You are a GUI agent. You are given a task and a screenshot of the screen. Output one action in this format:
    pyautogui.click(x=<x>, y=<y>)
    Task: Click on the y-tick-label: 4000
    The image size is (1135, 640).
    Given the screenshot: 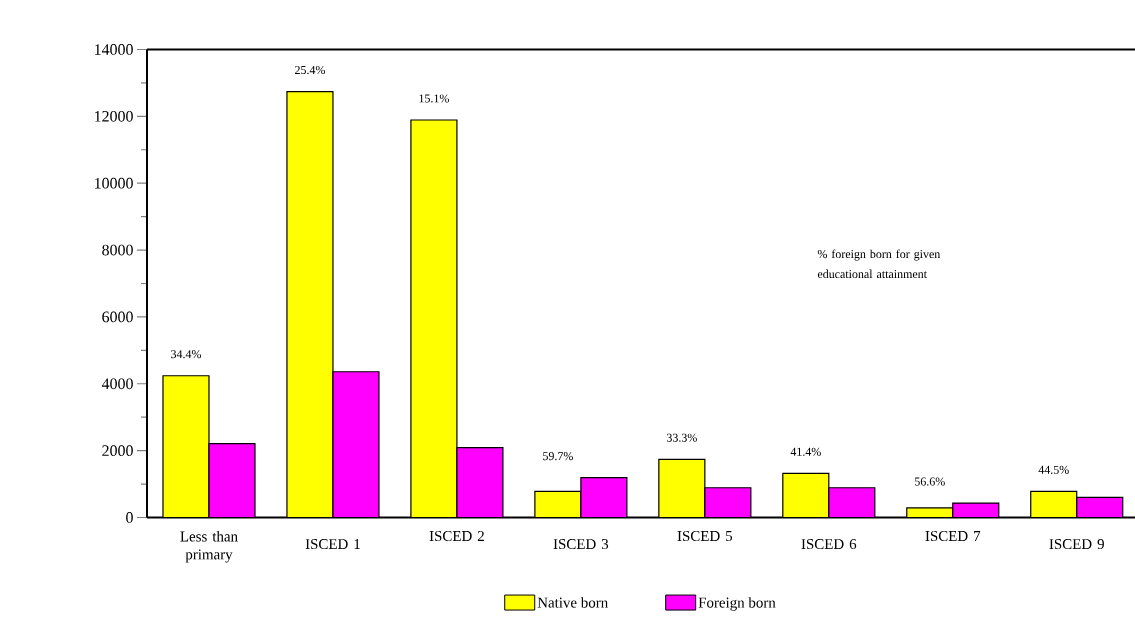 What is the action you would take?
    pyautogui.click(x=117, y=384)
    